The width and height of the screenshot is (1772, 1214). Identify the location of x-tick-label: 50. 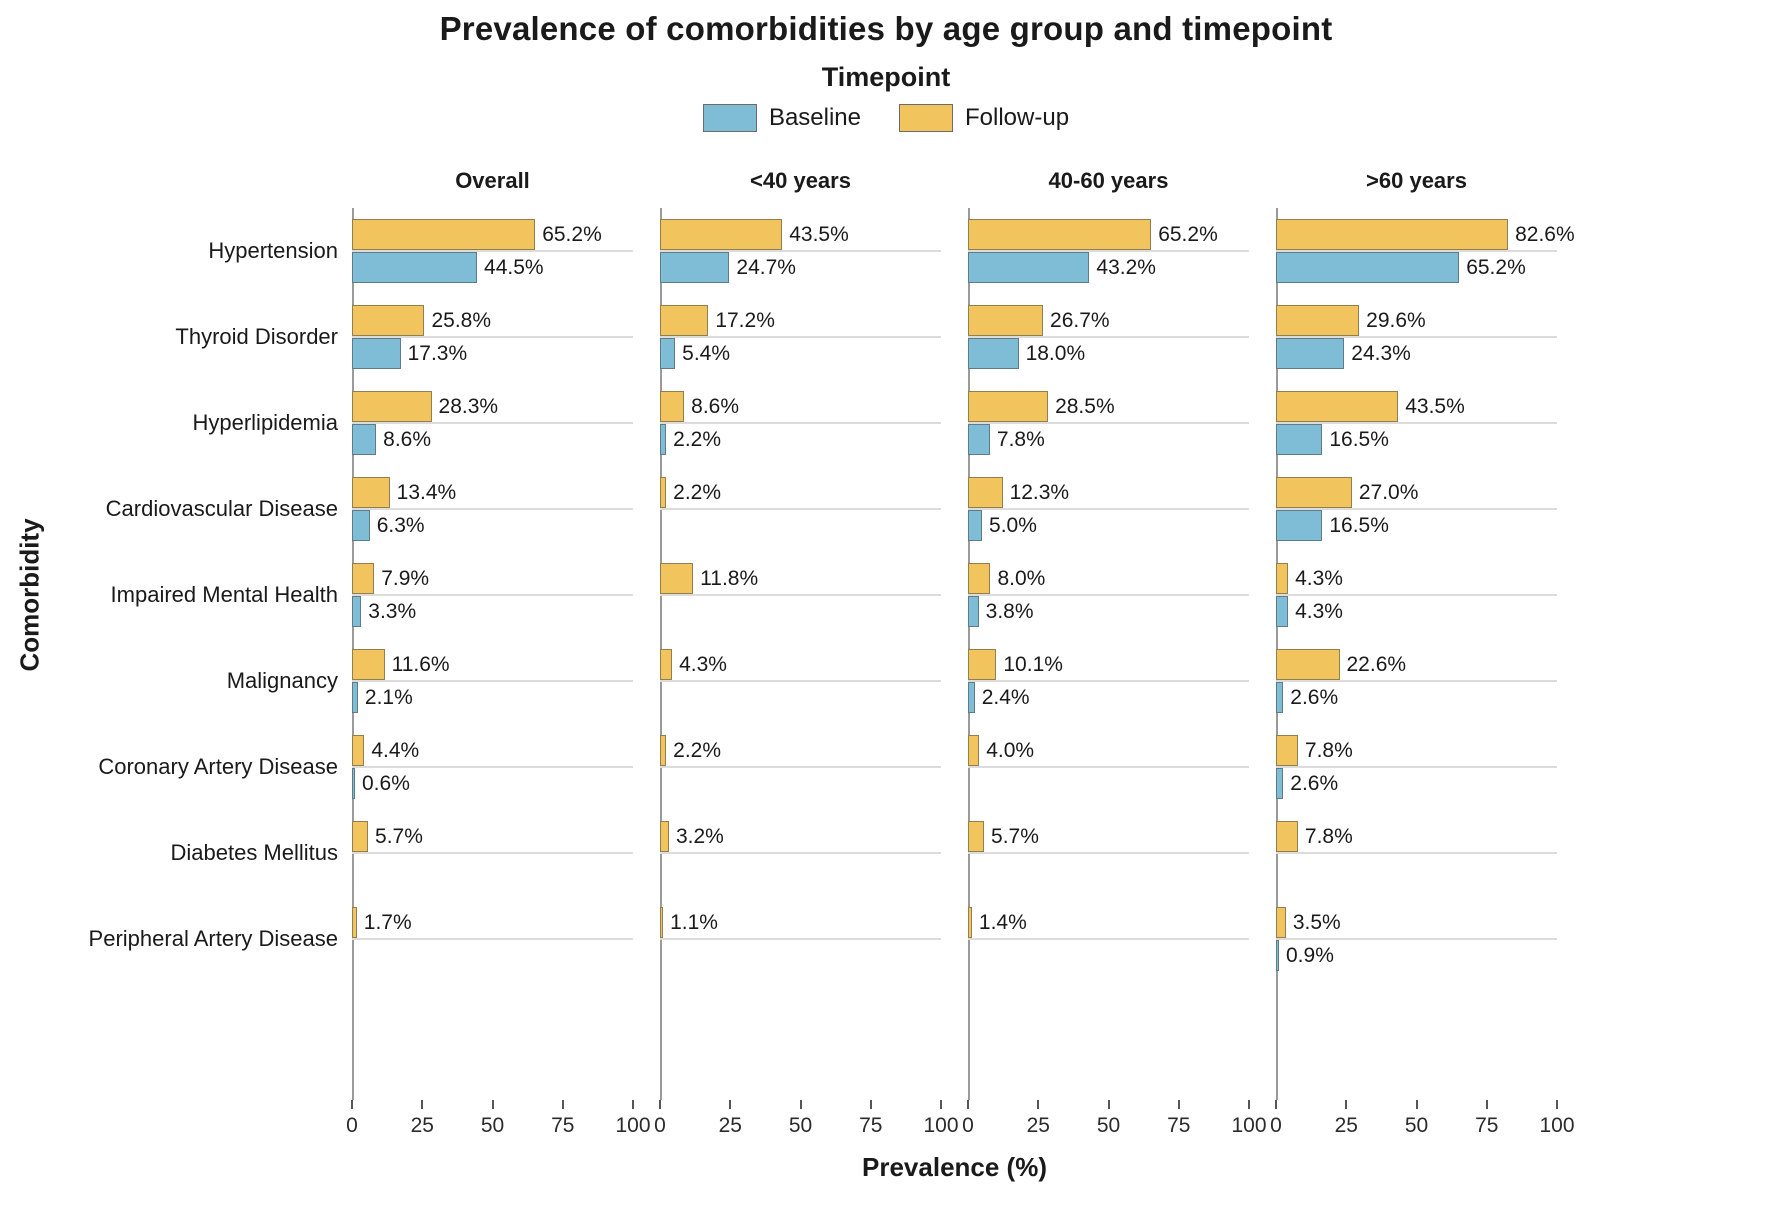
(492, 1125).